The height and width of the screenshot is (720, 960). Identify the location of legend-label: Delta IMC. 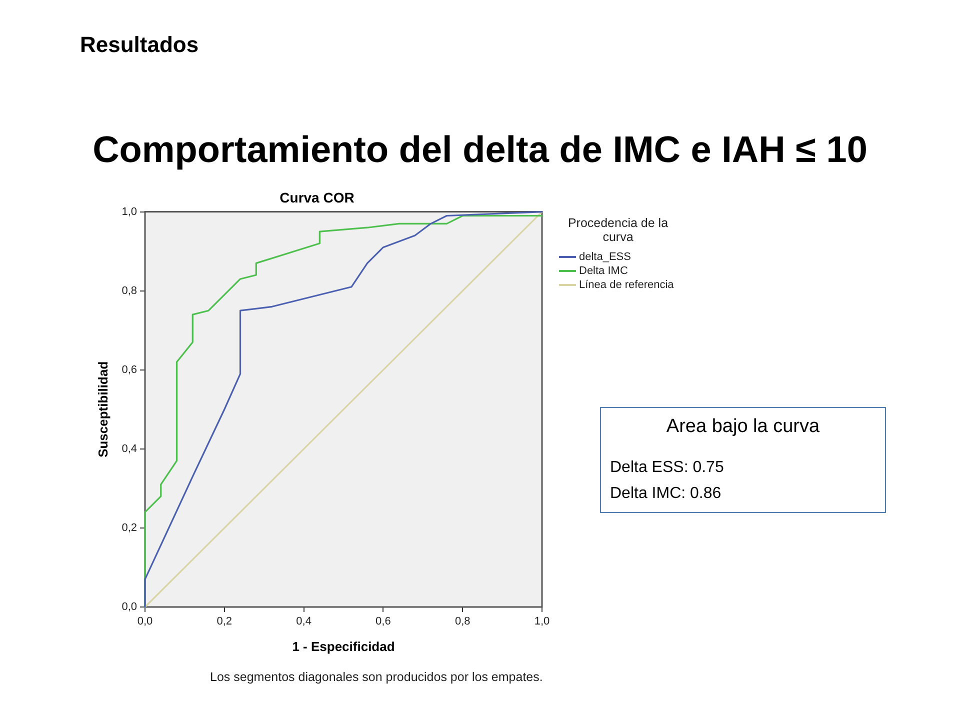
(603, 270).